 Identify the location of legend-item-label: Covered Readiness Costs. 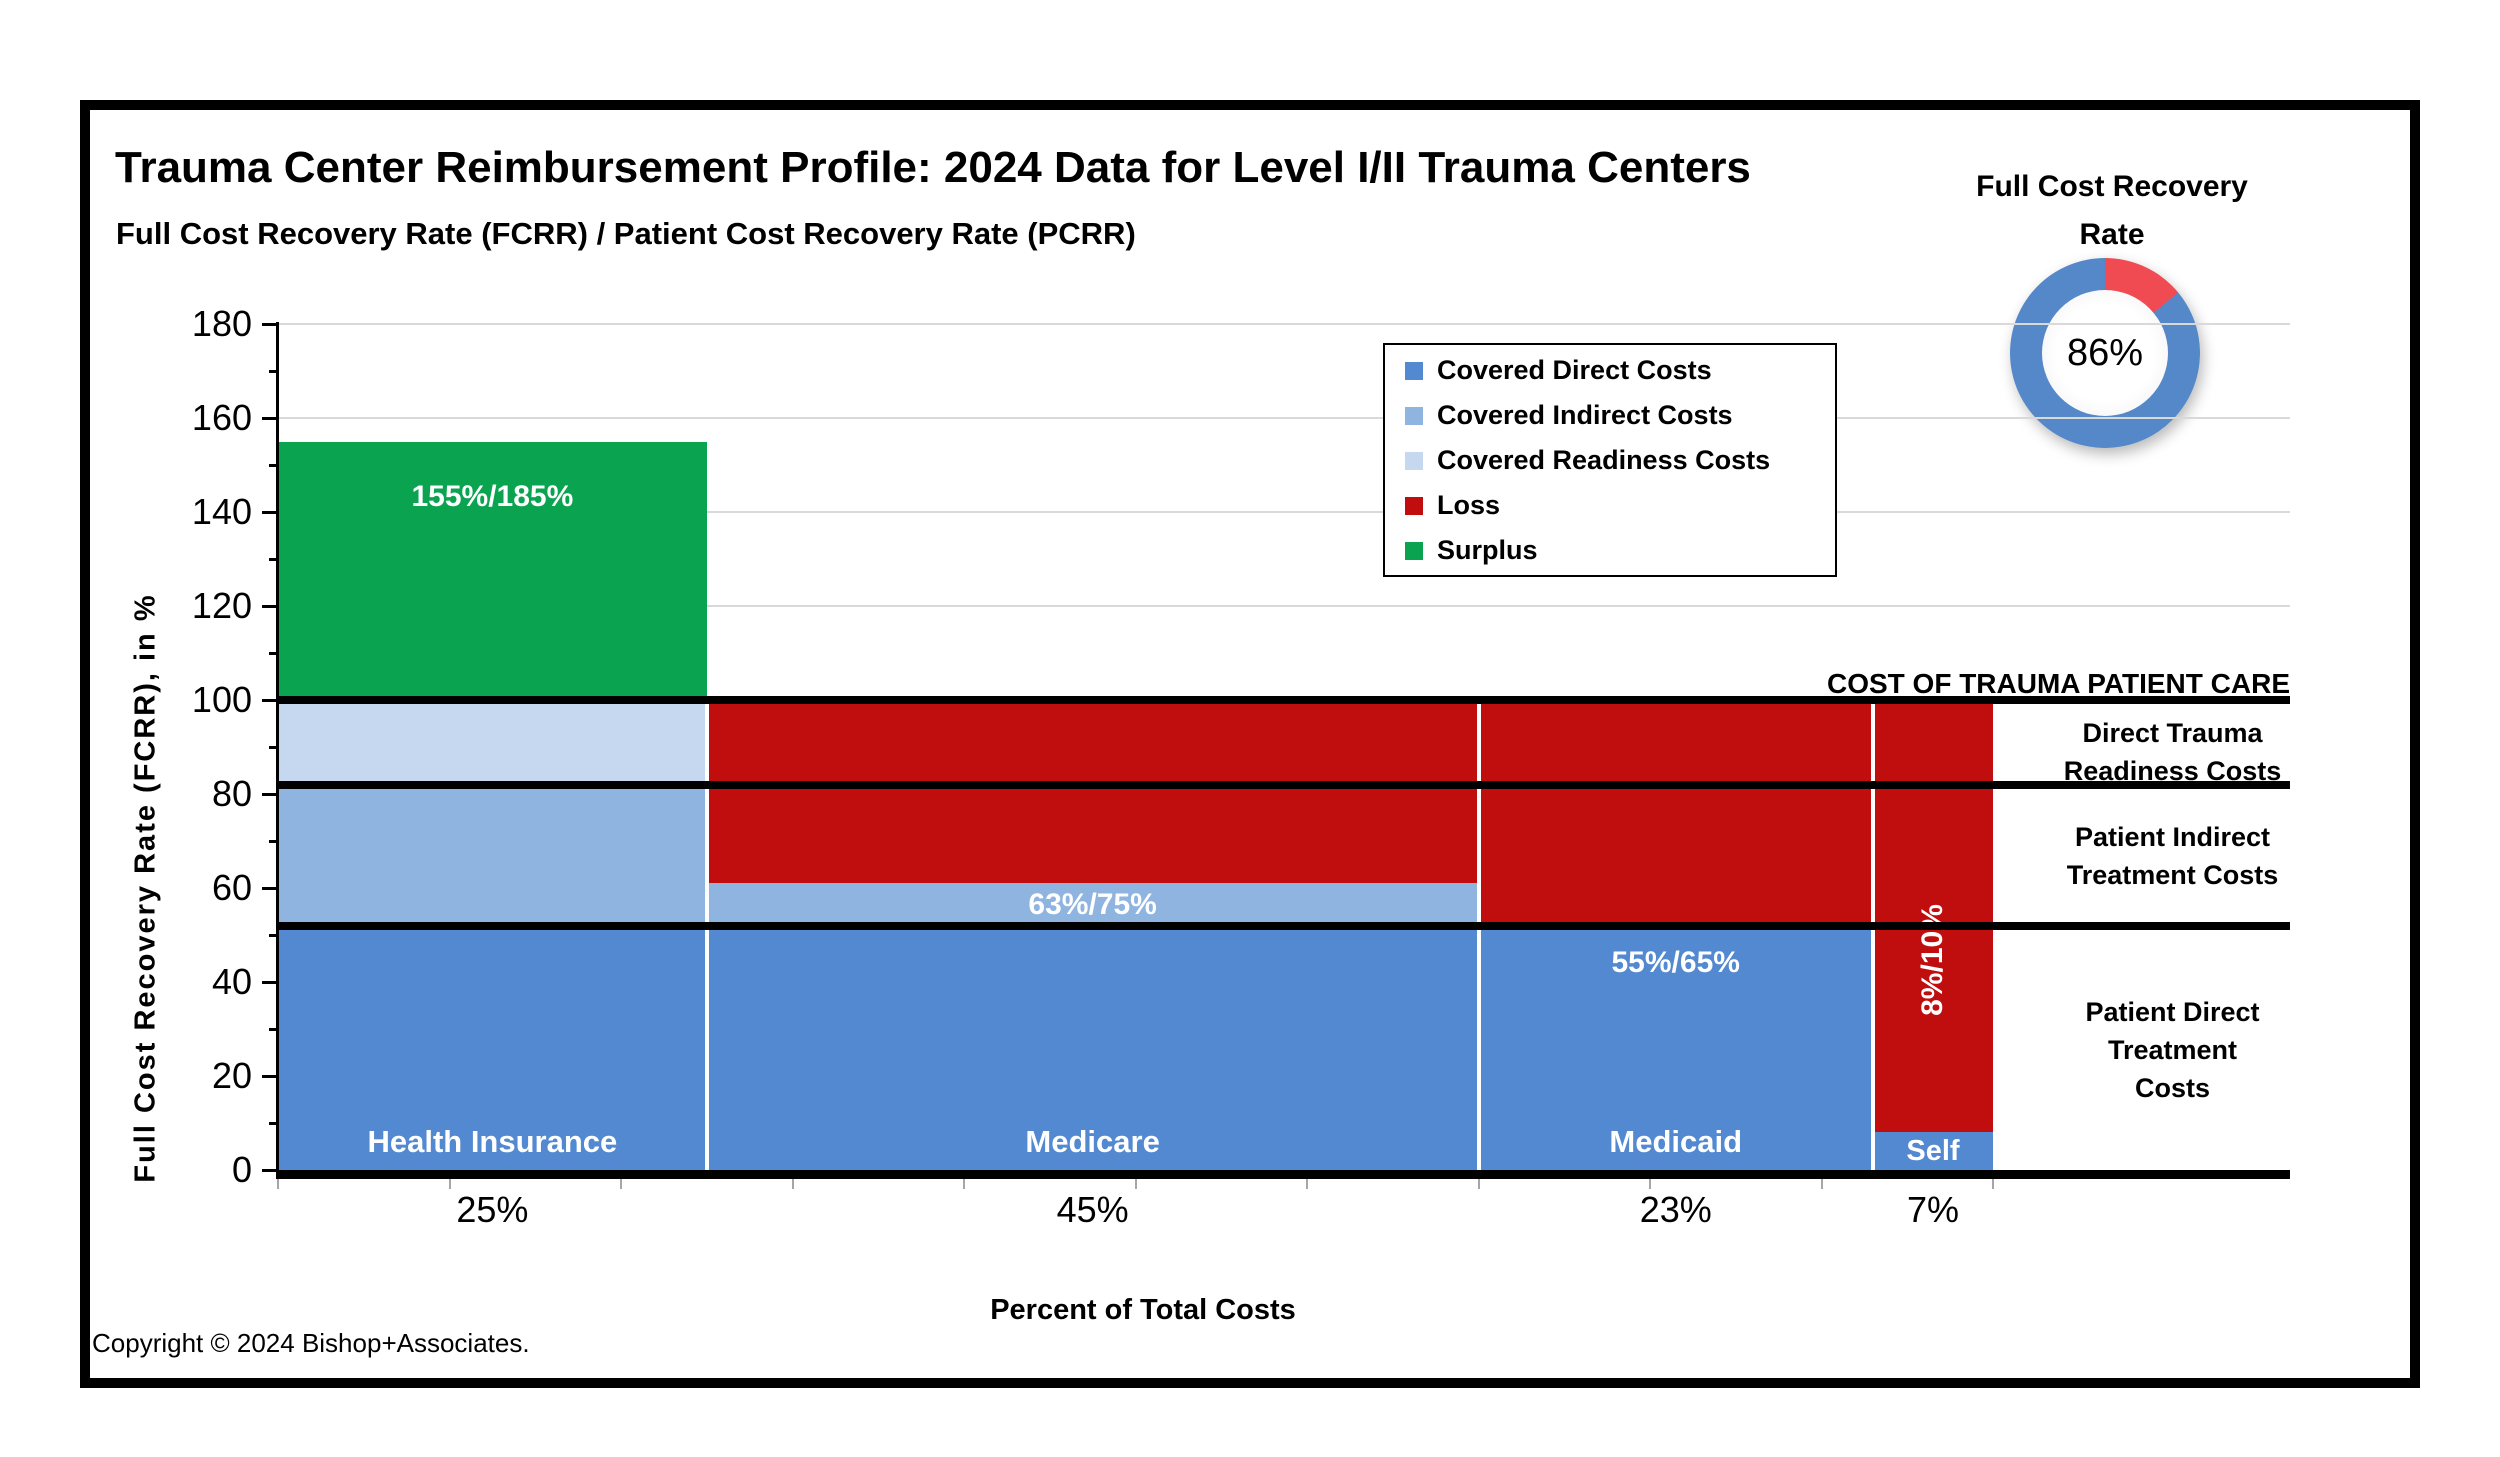
(1604, 460).